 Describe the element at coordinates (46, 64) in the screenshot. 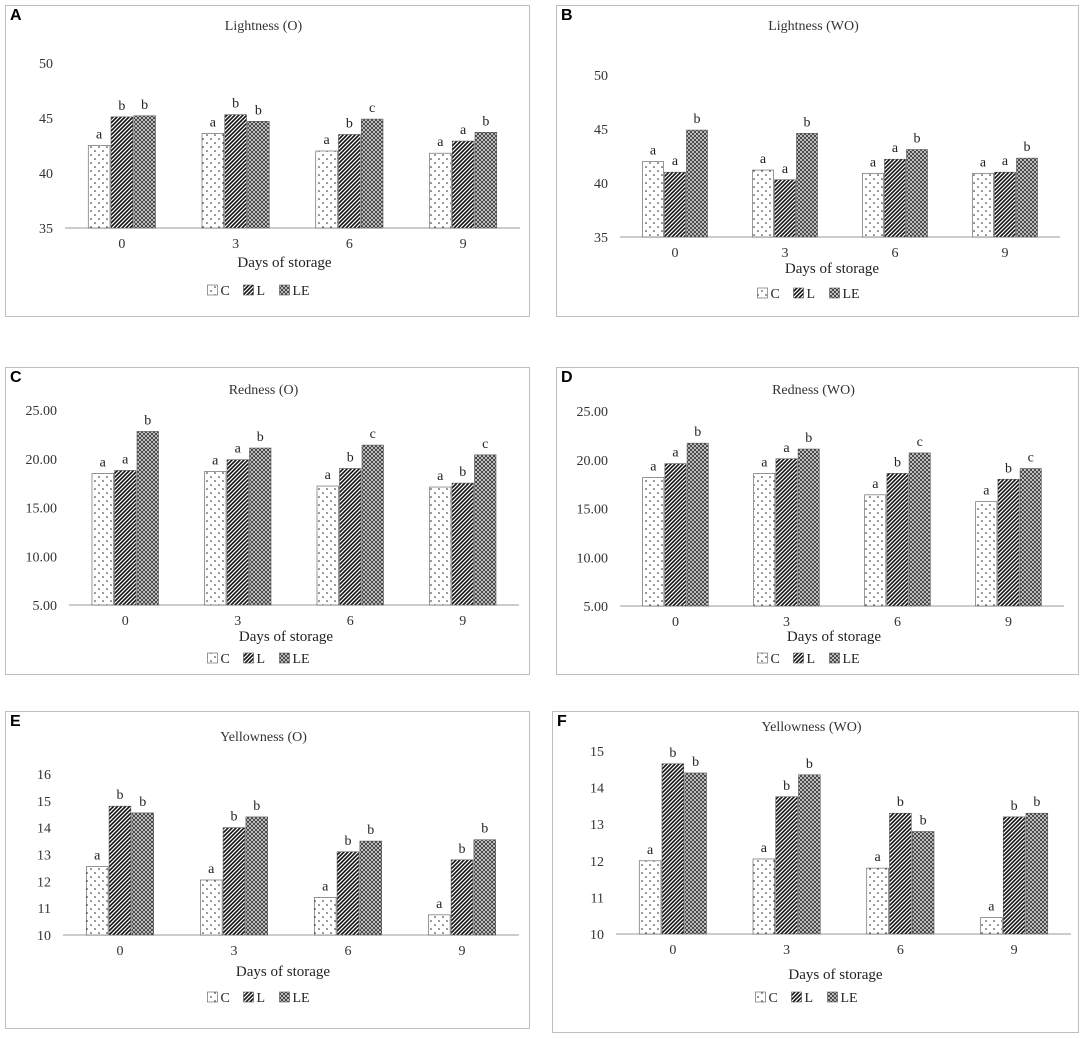

I see `y-tick-label: 50` at that location.